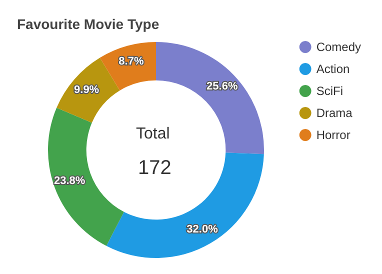 This screenshot has height=274, width=382. I want to click on text: 172, so click(155, 168).